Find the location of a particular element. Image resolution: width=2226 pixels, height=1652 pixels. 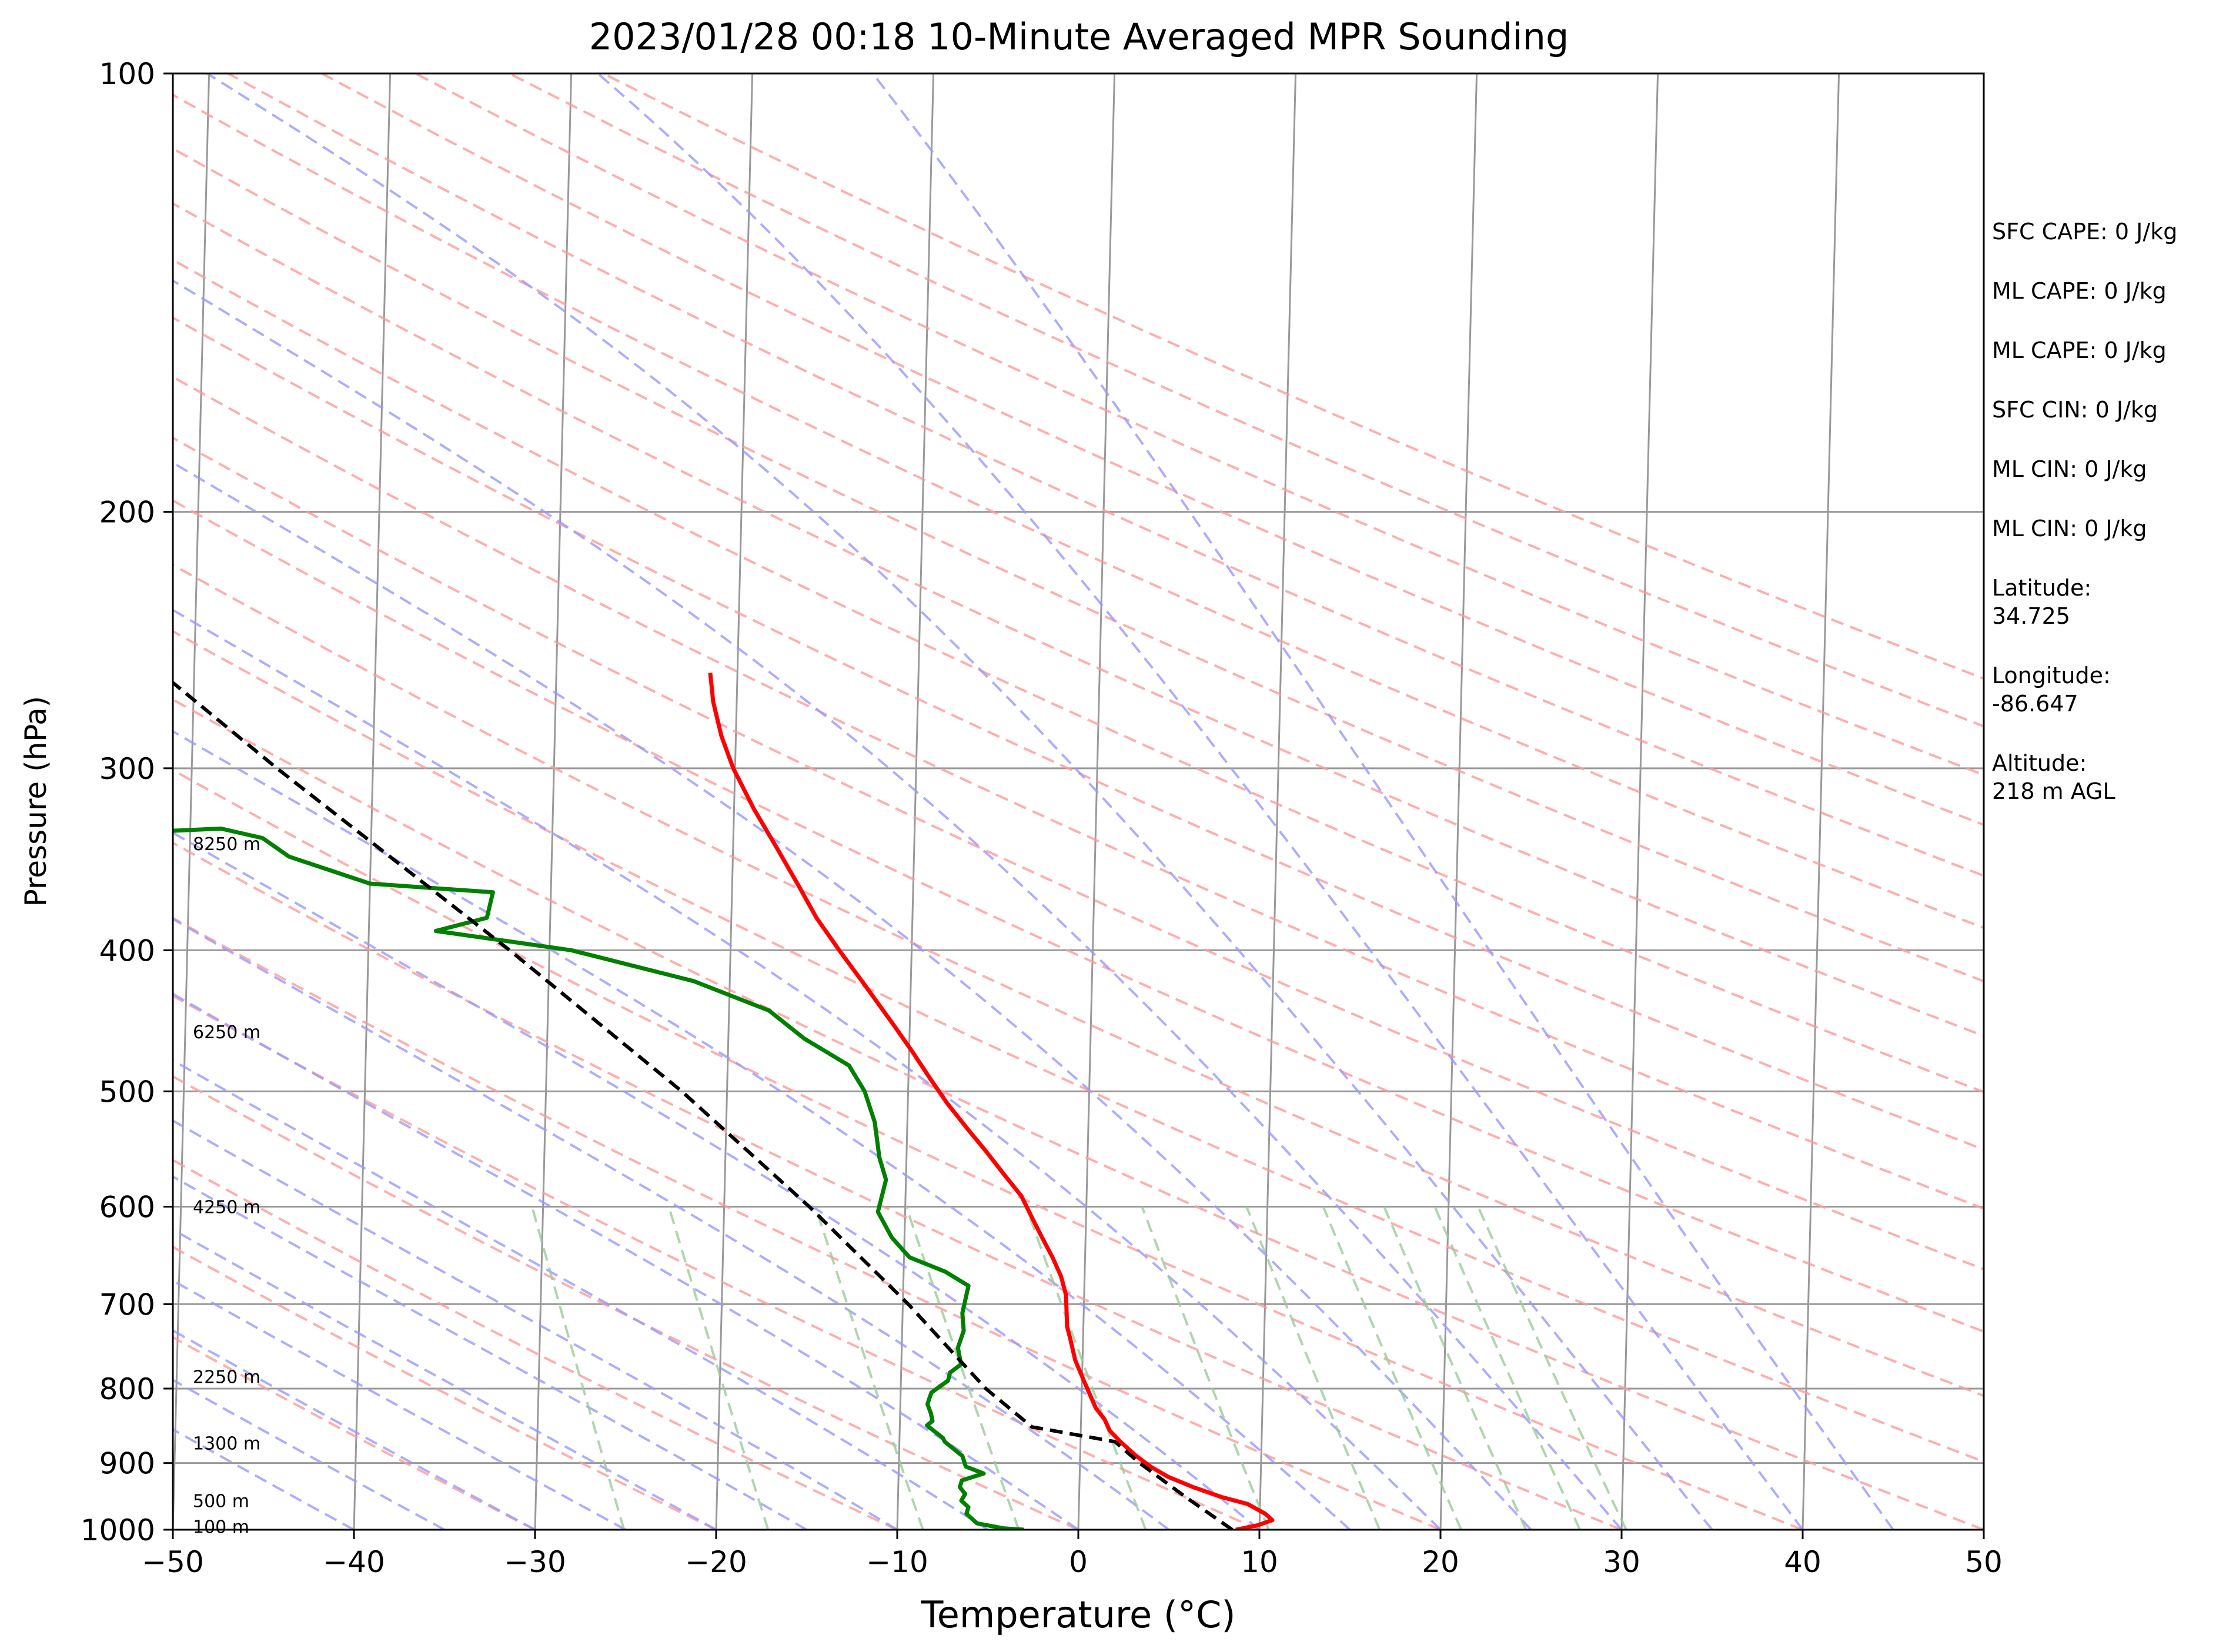

y-tick-label: 600 is located at coordinates (127, 1207).